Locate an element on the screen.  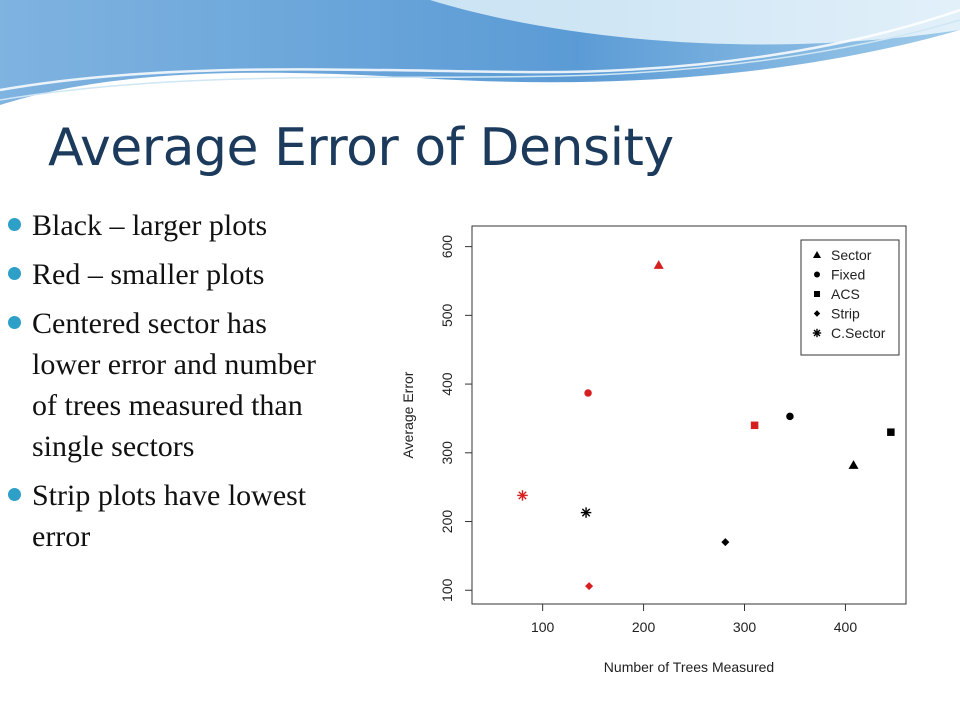
x-tick-label: 100 is located at coordinates (543, 627).